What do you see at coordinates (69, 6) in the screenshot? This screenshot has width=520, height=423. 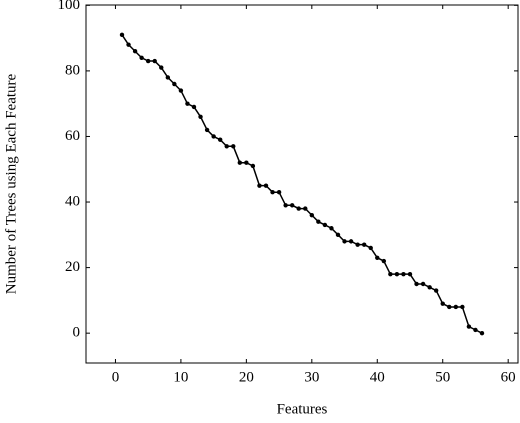 I see `y-tick-label: 100` at bounding box center [69, 6].